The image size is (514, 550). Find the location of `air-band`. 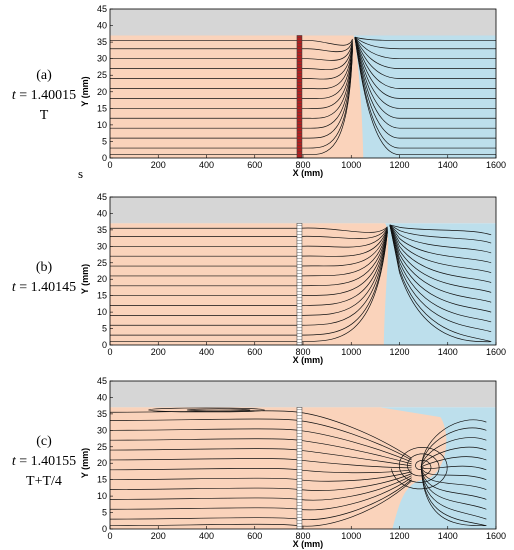

air-band is located at coordinates (303, 210).